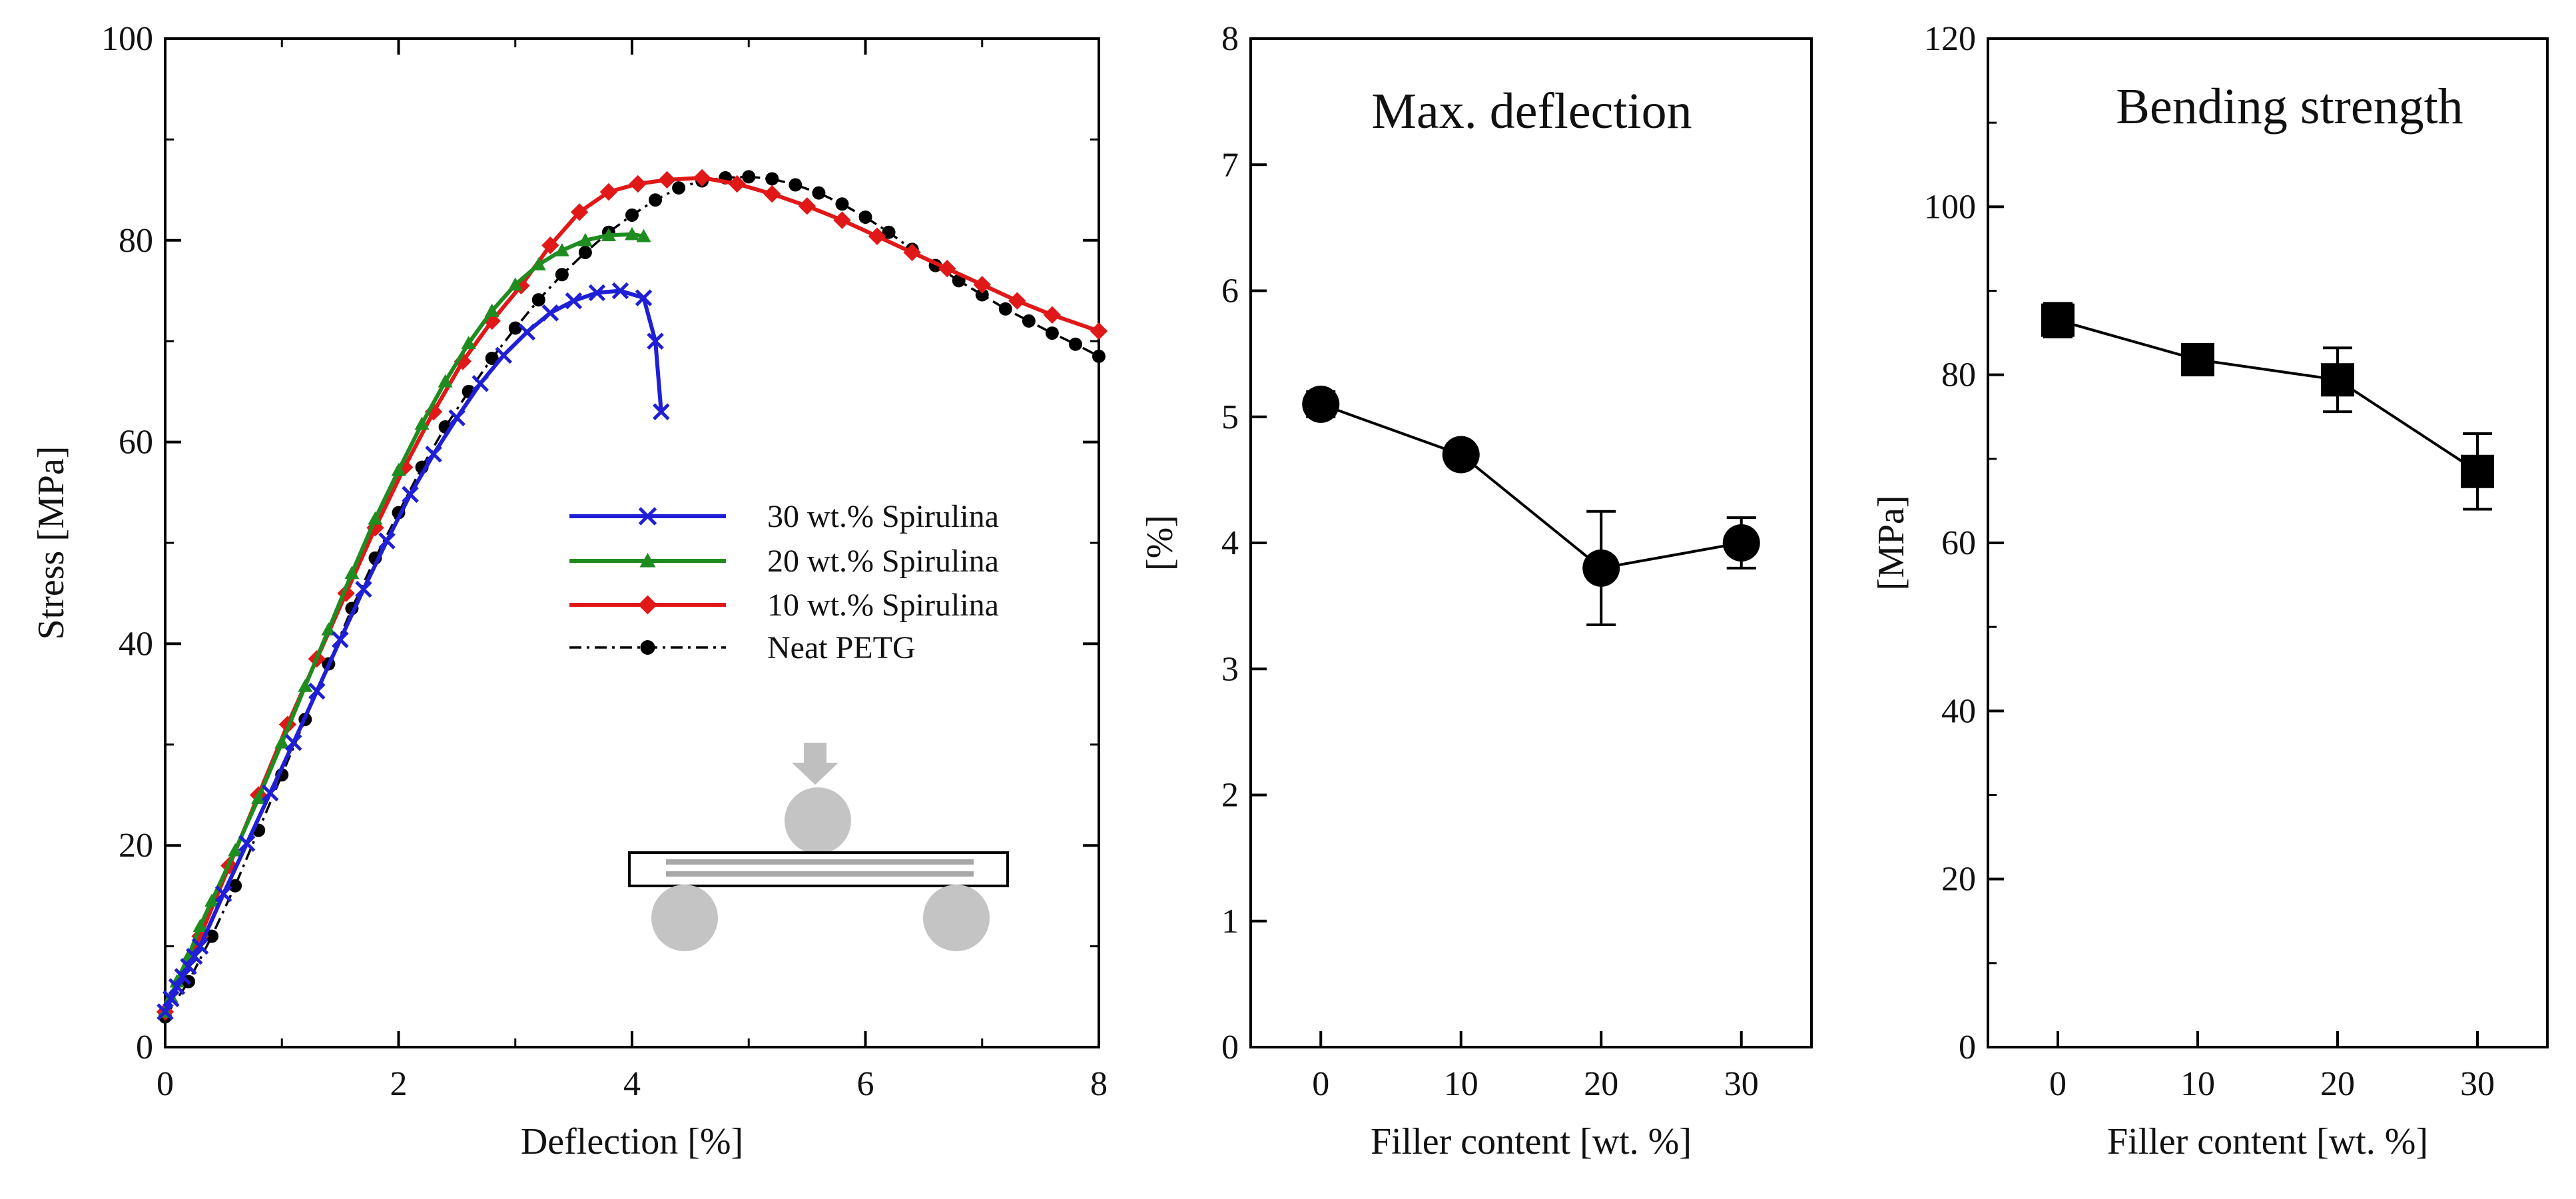  What do you see at coordinates (1950, 39) in the screenshot?
I see `y-tick-label: 120` at bounding box center [1950, 39].